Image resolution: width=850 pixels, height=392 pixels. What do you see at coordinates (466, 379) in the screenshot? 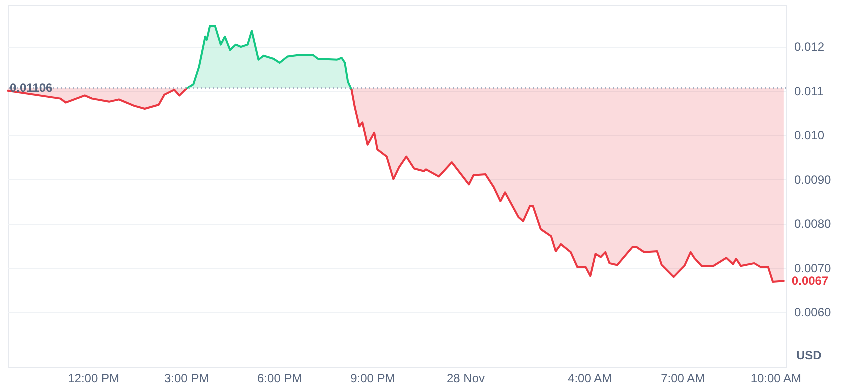
I see `x-tick-label: 28 Nov` at bounding box center [466, 379].